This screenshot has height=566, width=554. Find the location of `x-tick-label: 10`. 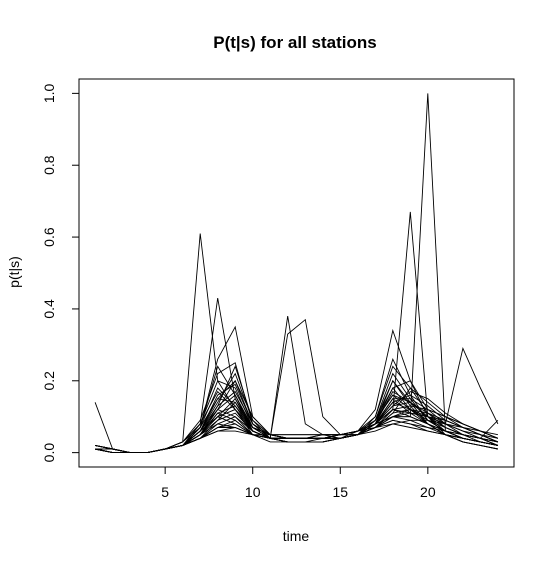

x-tick-label: 10 is located at coordinates (253, 492).